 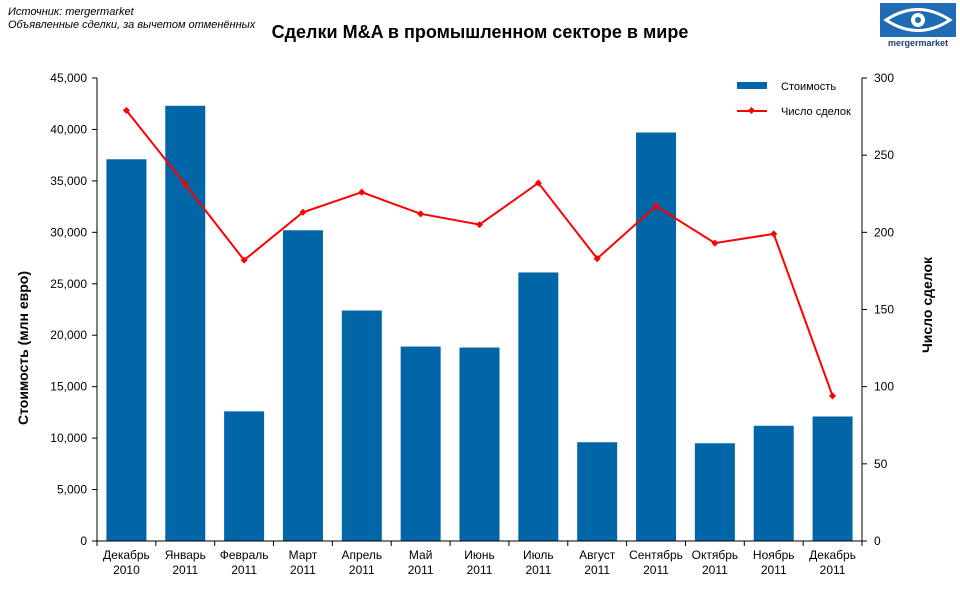 I want to click on y2-tick-label: 0, so click(x=877, y=541).